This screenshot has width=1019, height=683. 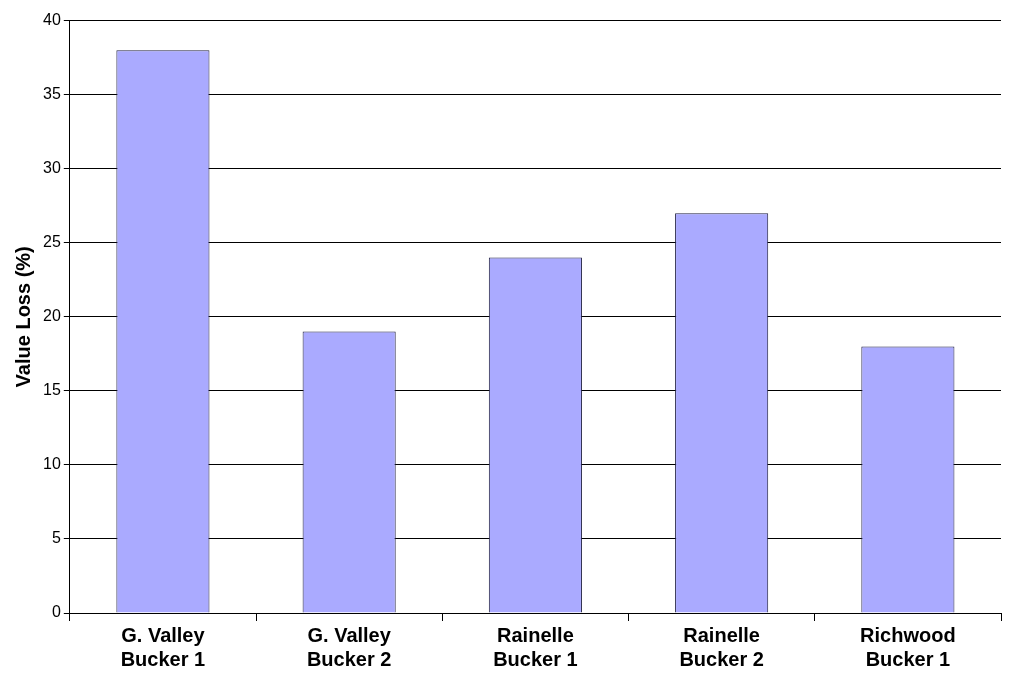 I want to click on y-tick-label: 25, so click(x=52, y=242).